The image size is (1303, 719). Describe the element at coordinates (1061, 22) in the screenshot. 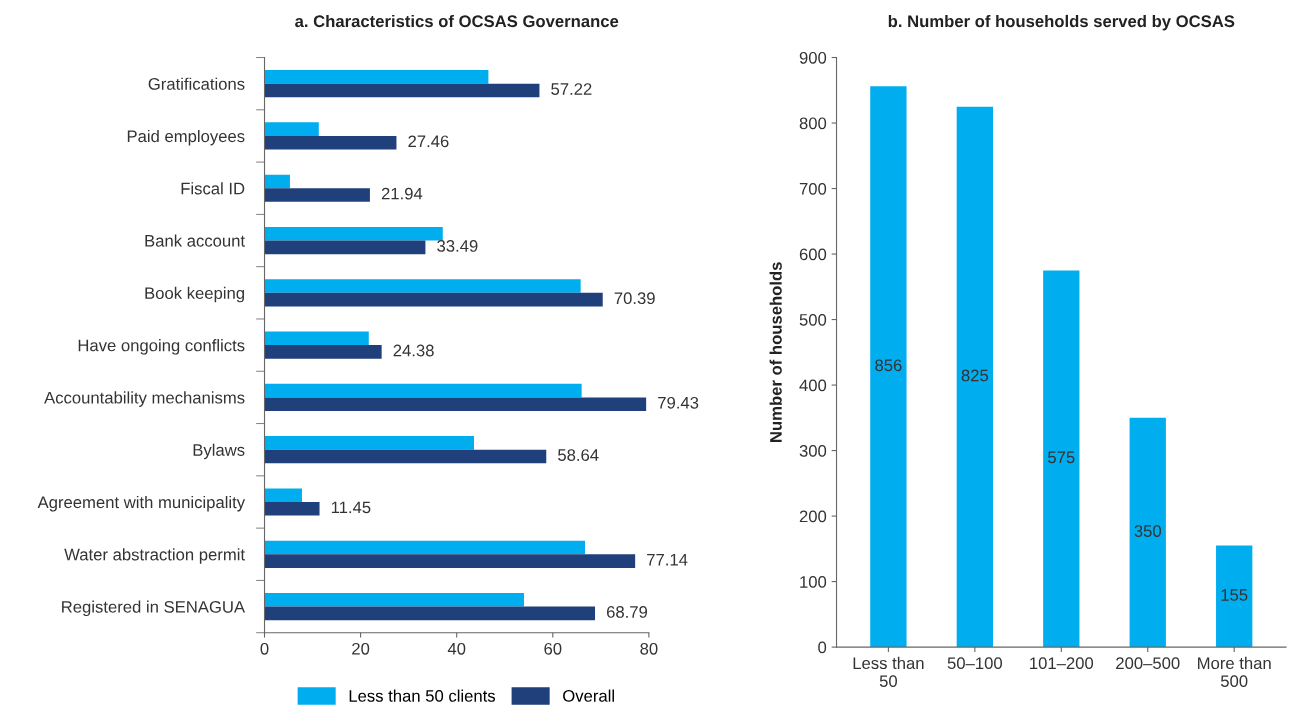

I see `chart-title: b. Number of households served by OCSAS` at that location.